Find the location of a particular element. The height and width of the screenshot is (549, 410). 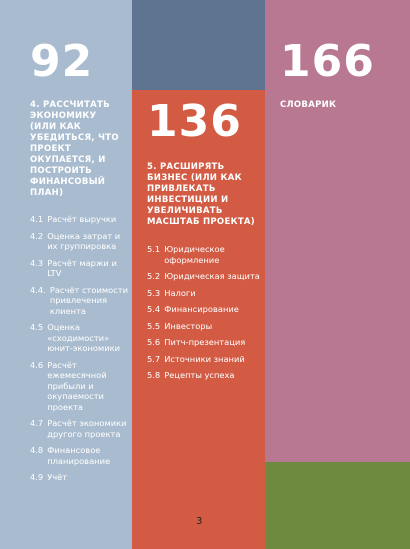

item-number: 4.5 is located at coordinates (37, 327).